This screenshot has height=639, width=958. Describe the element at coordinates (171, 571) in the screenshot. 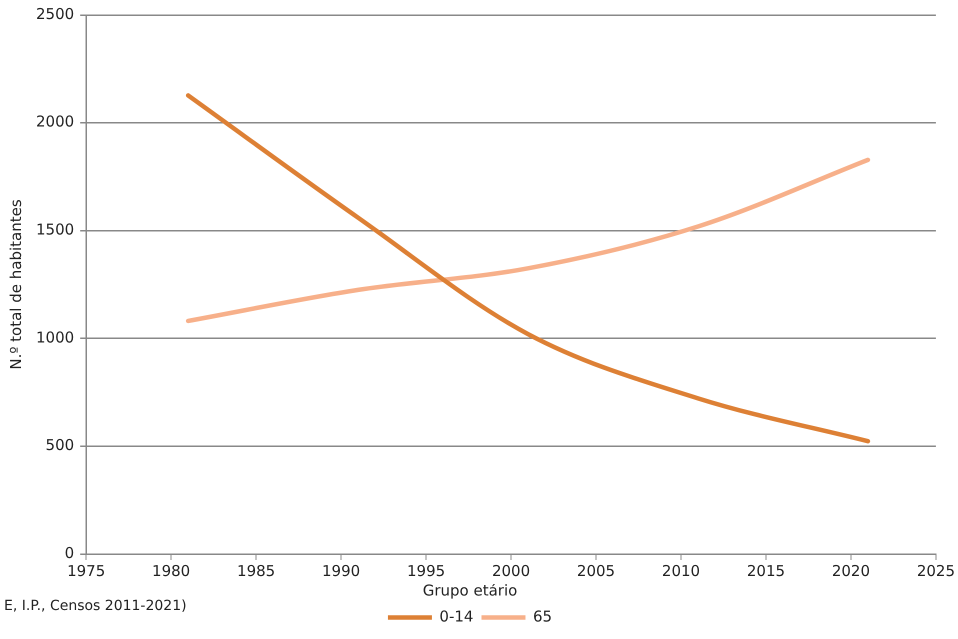

I see `x-tick-label: 1980` at that location.